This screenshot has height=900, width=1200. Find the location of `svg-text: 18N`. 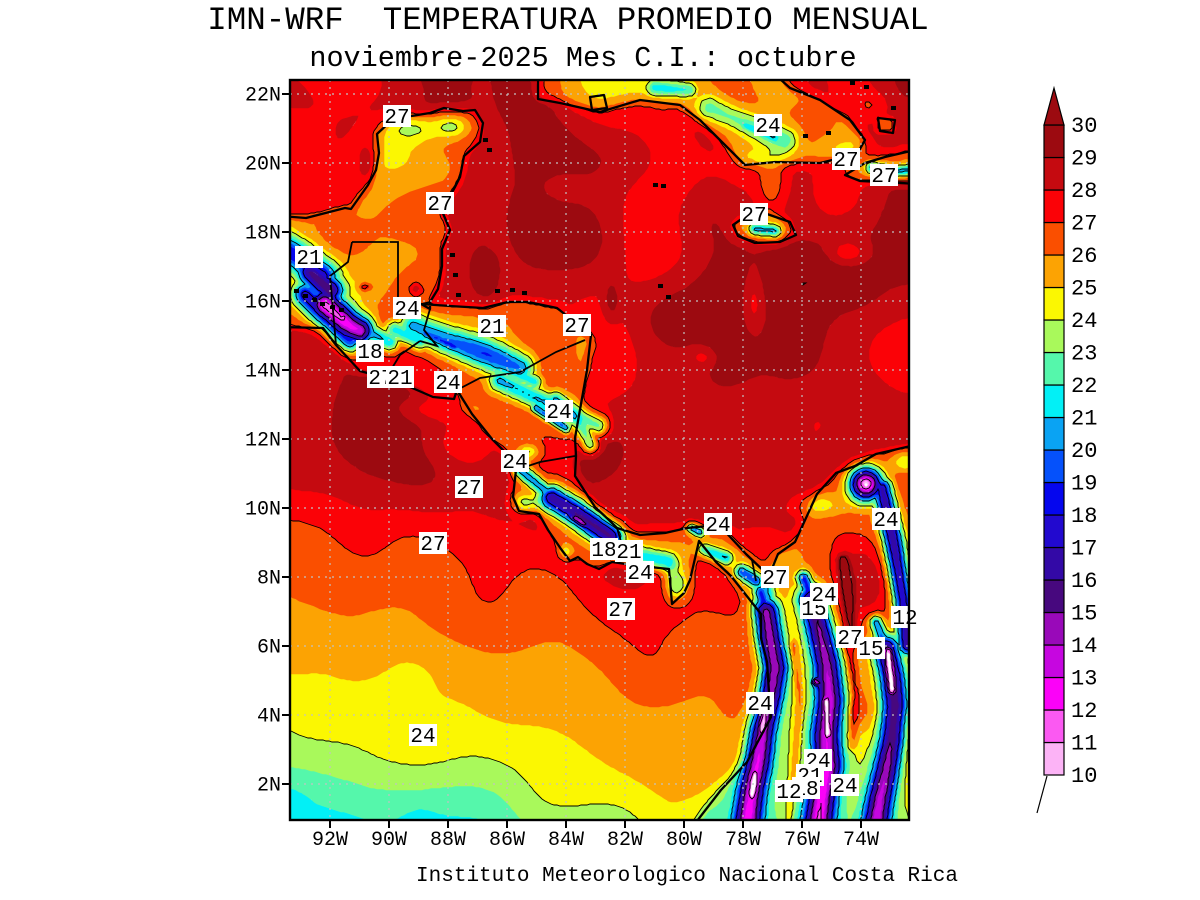

svg-text: 18N is located at coordinates (263, 234).